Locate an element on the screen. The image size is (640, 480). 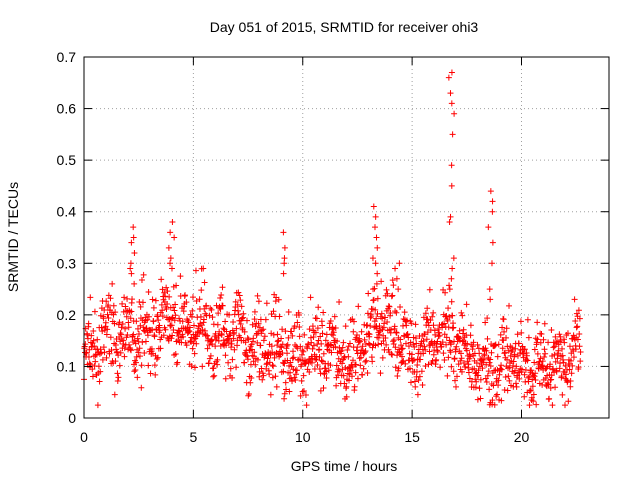
x-tick-label: 20 is located at coordinates (522, 437).